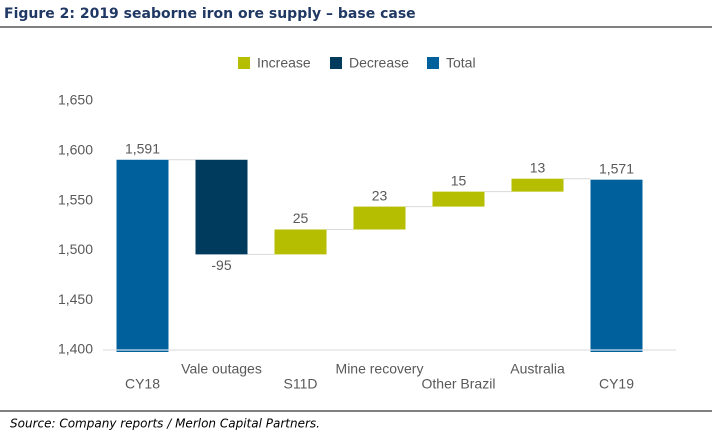 The width and height of the screenshot is (721, 439). What do you see at coordinates (380, 369) in the screenshot?
I see `x-tick-label: Mine recovery` at bounding box center [380, 369].